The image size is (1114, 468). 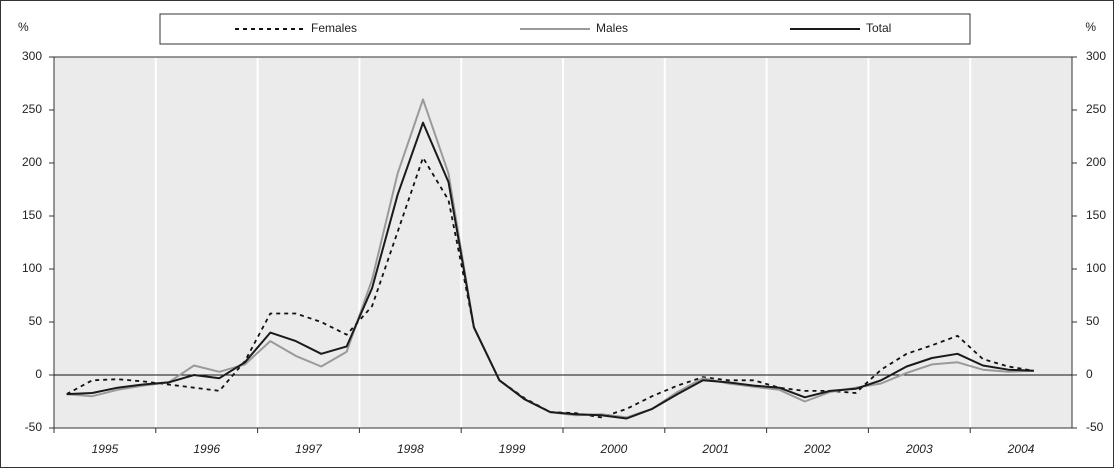 I want to click on x-tick-label: 2000, so click(x=614, y=449).